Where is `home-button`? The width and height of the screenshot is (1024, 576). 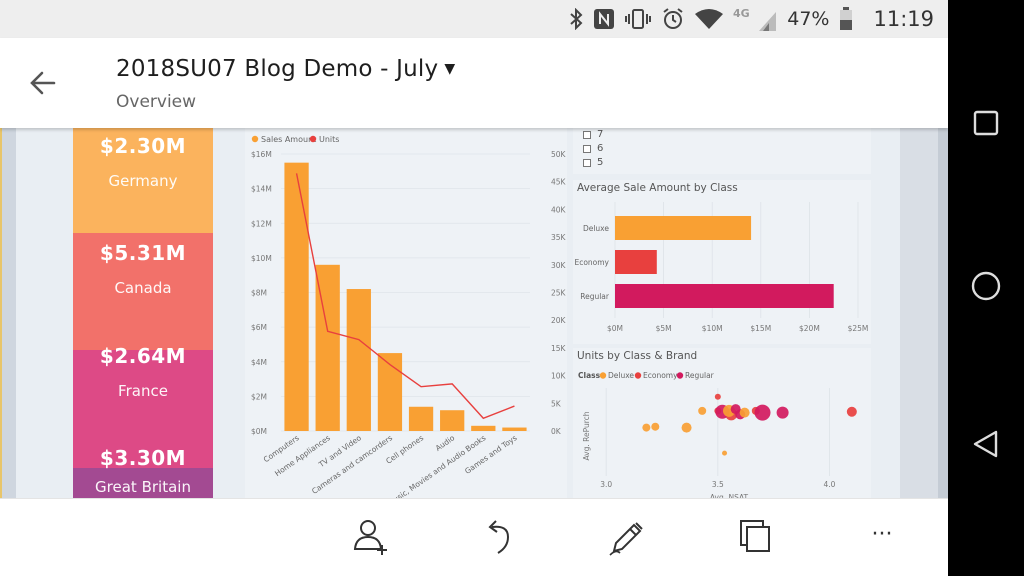
home-button is located at coordinates (986, 286).